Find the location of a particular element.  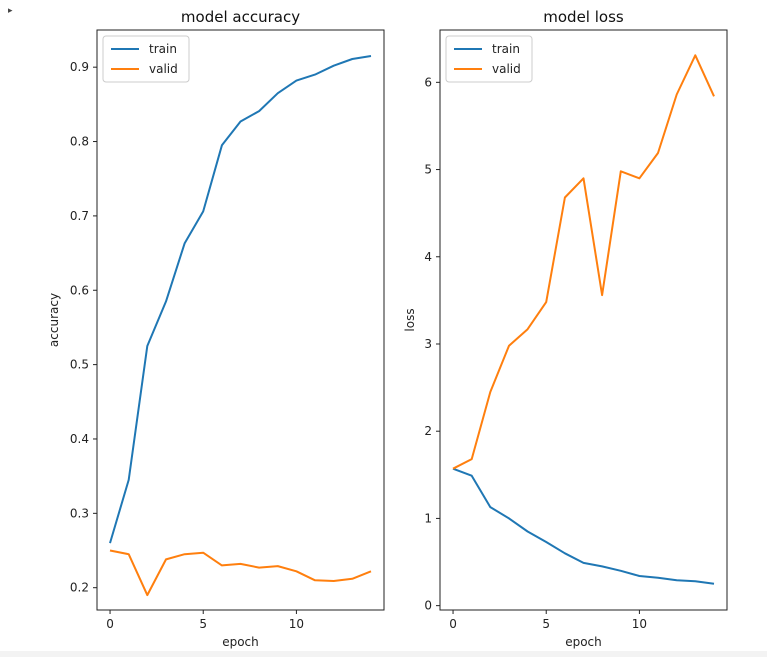

chart-title: model accuracy is located at coordinates (240, 17).